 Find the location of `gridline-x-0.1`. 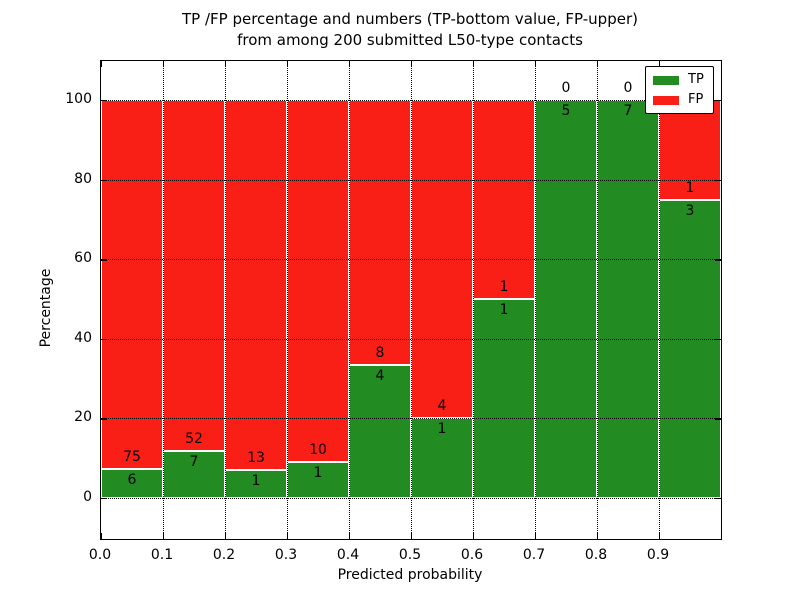

gridline-x-0.1 is located at coordinates (163, 300).